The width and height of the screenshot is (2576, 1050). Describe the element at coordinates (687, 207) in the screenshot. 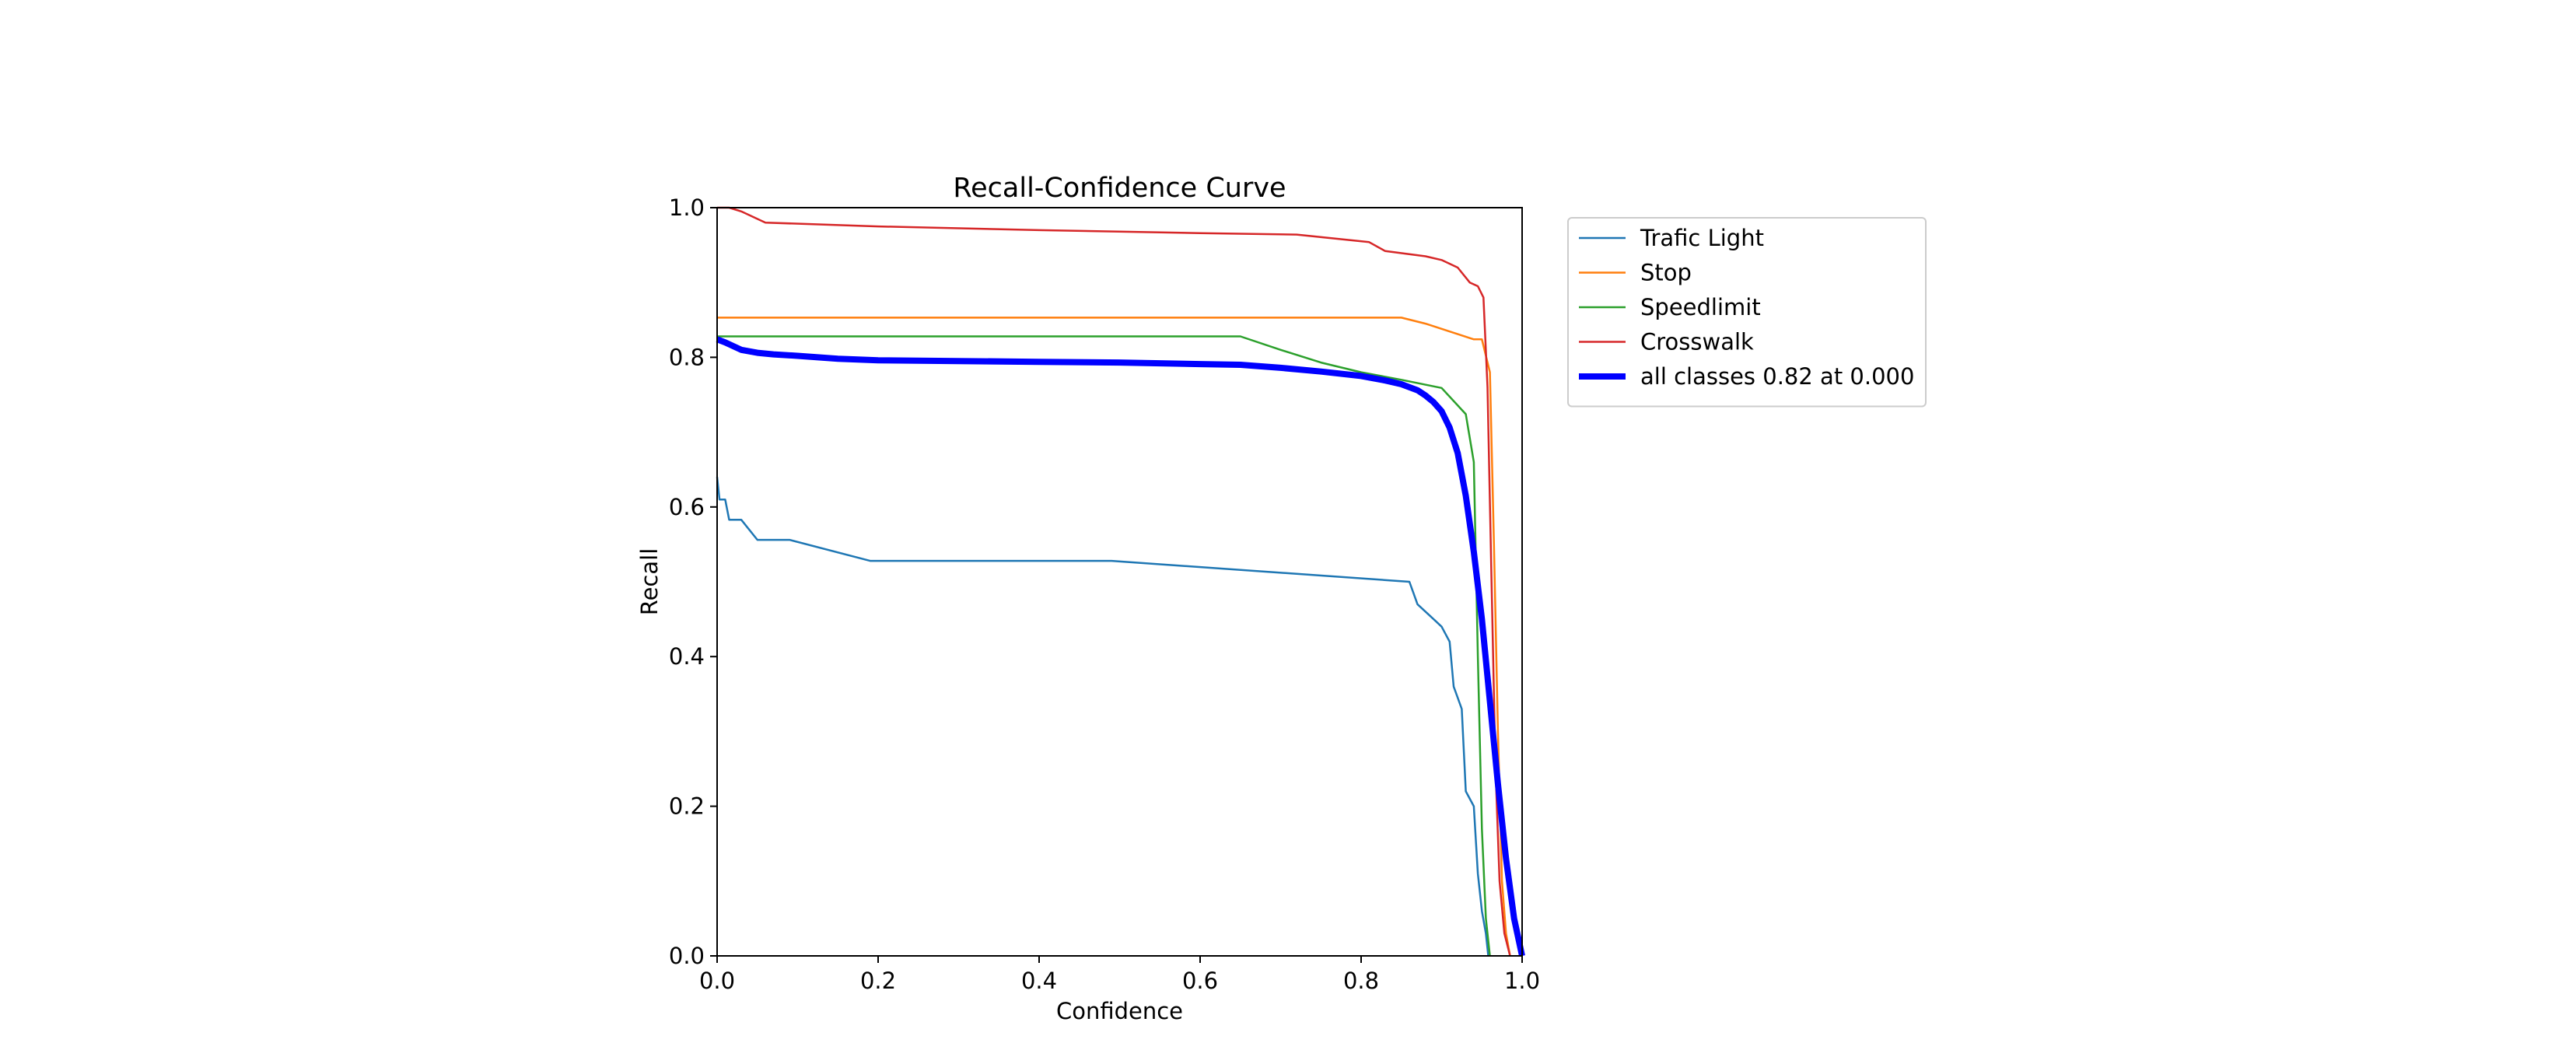

I see `y-tick-label: 1.0` at that location.